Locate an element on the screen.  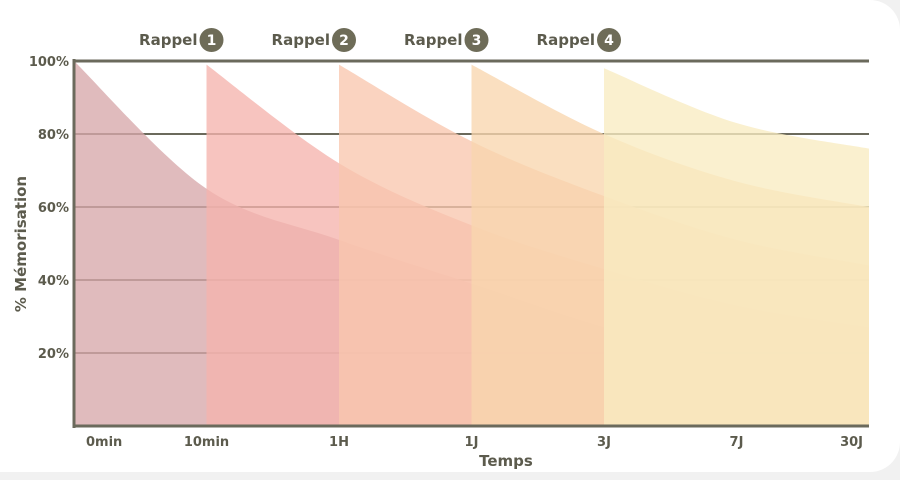
x-tick-label: 10min is located at coordinates (206, 442).